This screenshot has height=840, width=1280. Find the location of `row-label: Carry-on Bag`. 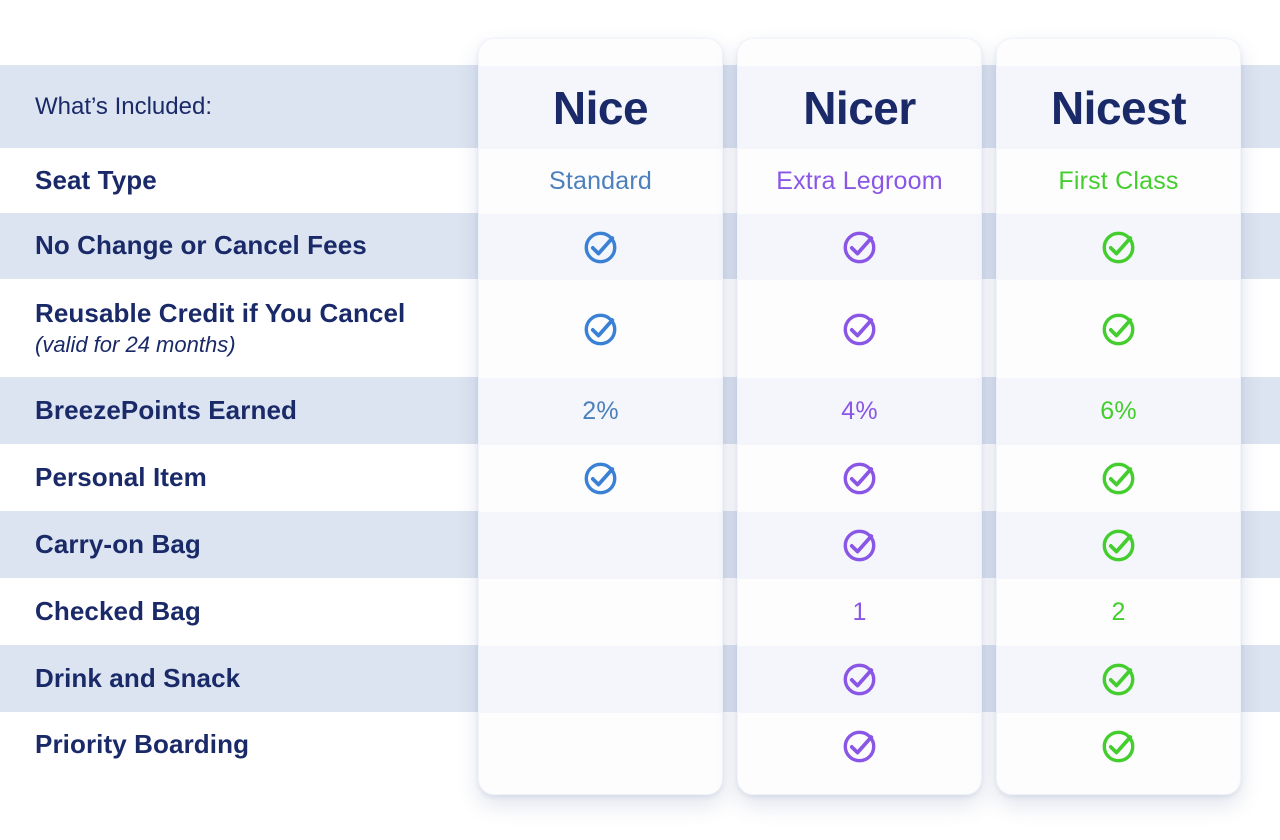

row-label: Carry-on Bag is located at coordinates (255, 544).